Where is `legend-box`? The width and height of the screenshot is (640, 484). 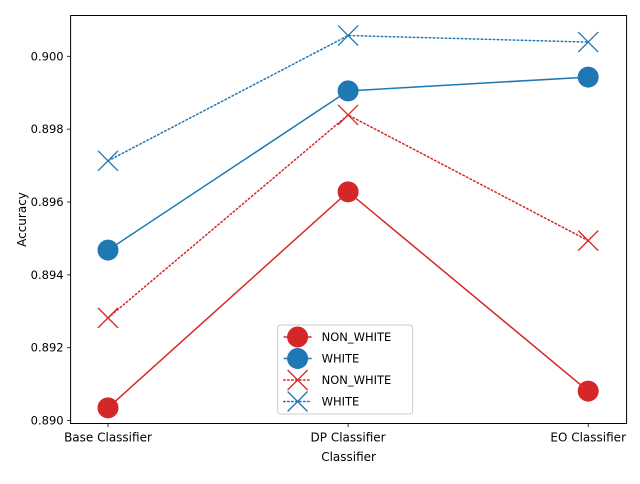
legend-box is located at coordinates (345, 369).